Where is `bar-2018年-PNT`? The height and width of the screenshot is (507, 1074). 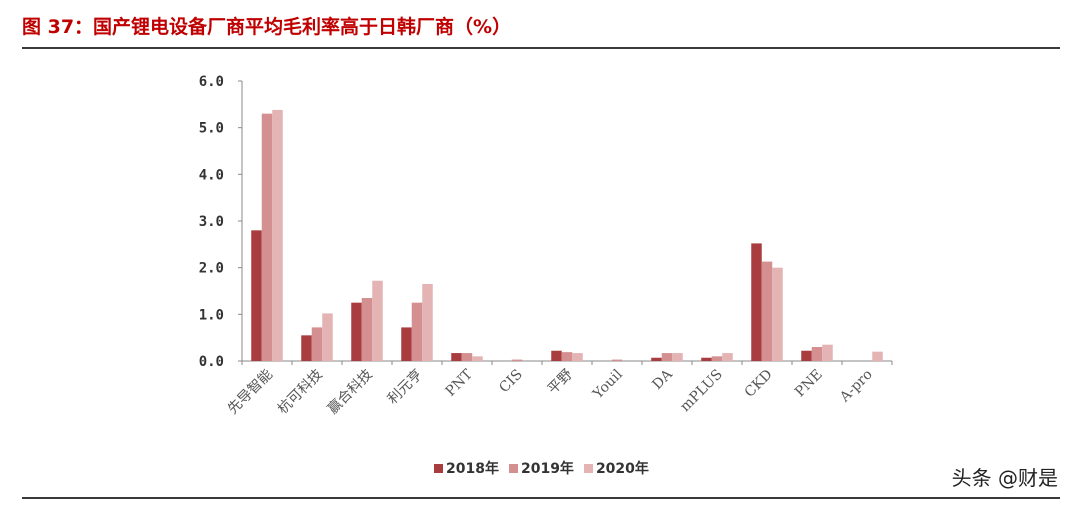 bar-2018年-PNT is located at coordinates (456, 357).